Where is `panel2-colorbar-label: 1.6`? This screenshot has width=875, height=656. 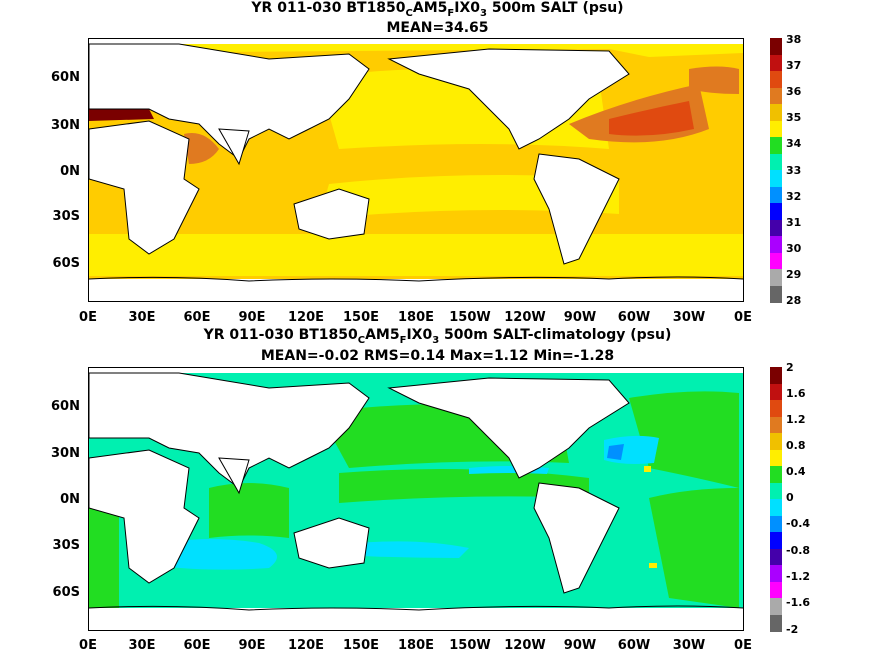
panel2-colorbar-label: 1.6 is located at coordinates (796, 393).